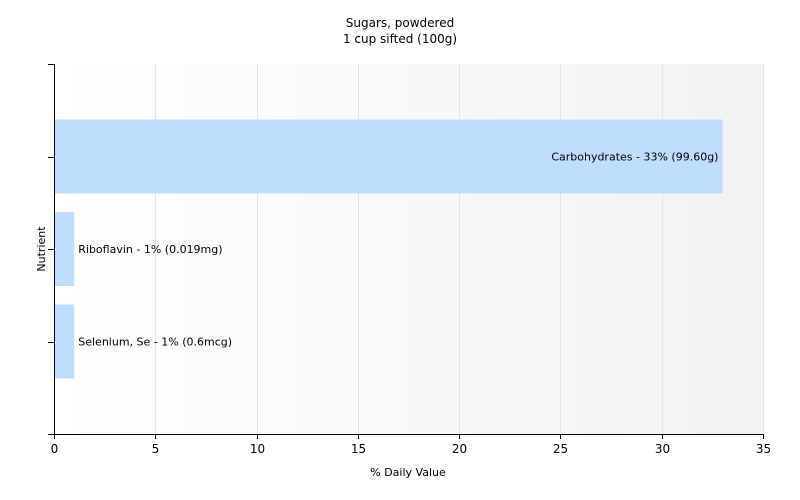  Describe the element at coordinates (408, 472) in the screenshot. I see `x-axis-title: % Daily Value` at that location.